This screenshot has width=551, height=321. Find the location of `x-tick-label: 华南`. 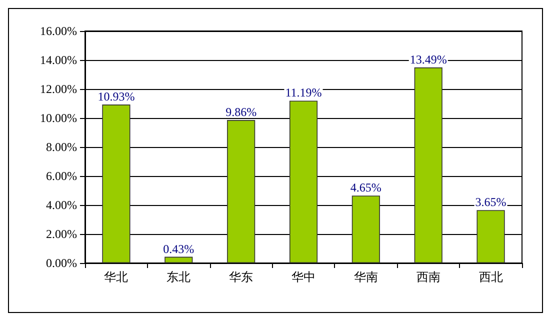

x-tick-label: 华南 is located at coordinates (366, 277).